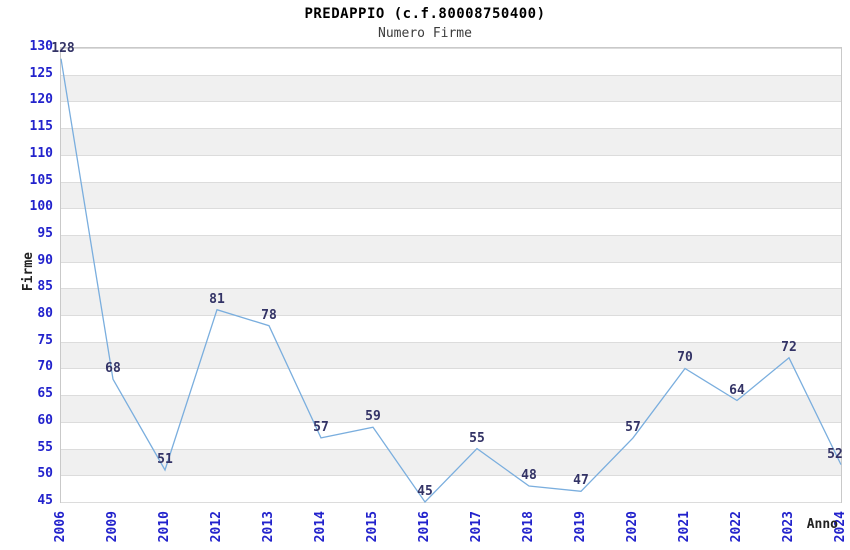  I want to click on x-tick-label: 2006, so click(60, 527).